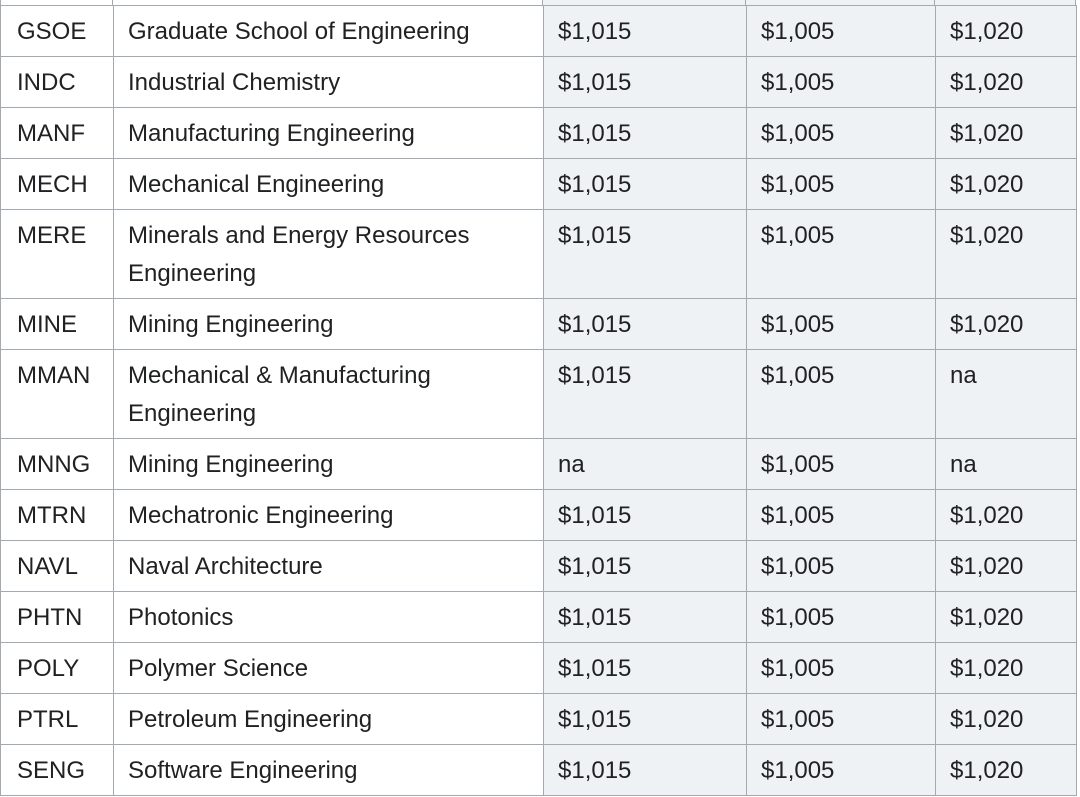  Describe the element at coordinates (57, 254) in the screenshot. I see `code-cell: MERE` at that location.